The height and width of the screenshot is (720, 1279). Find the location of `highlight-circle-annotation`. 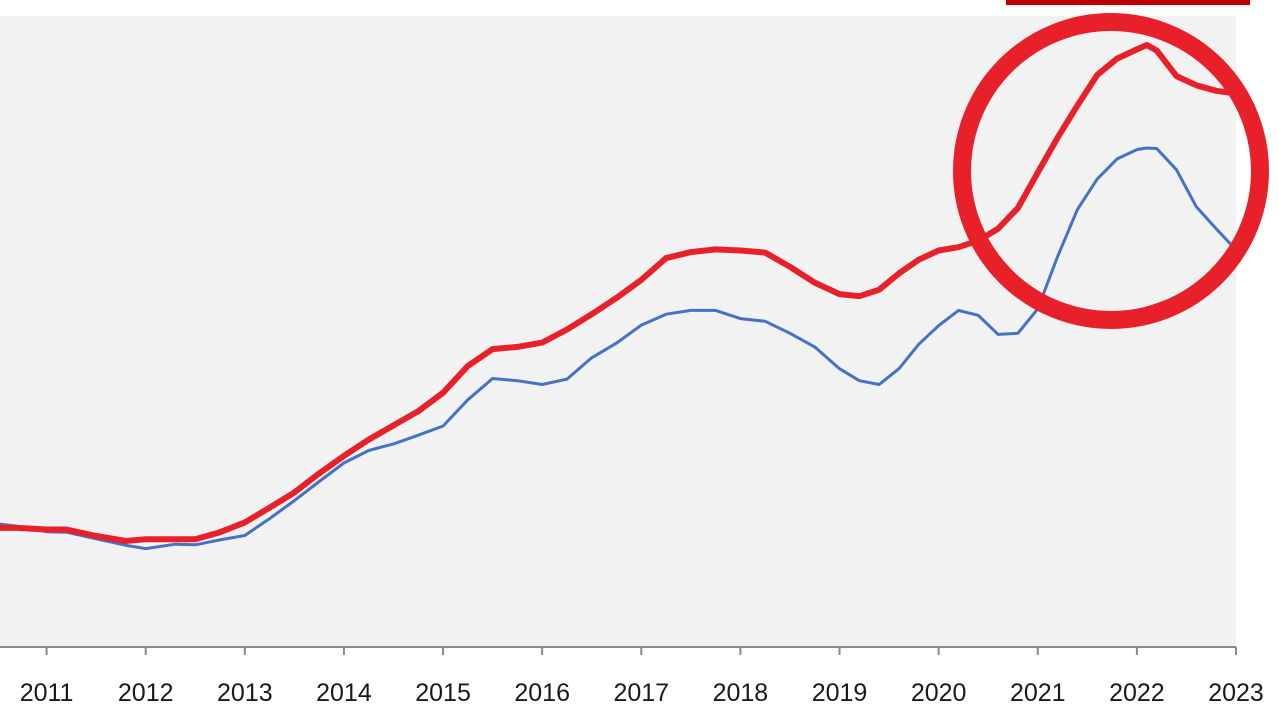

highlight-circle-annotation is located at coordinates (1111, 171).